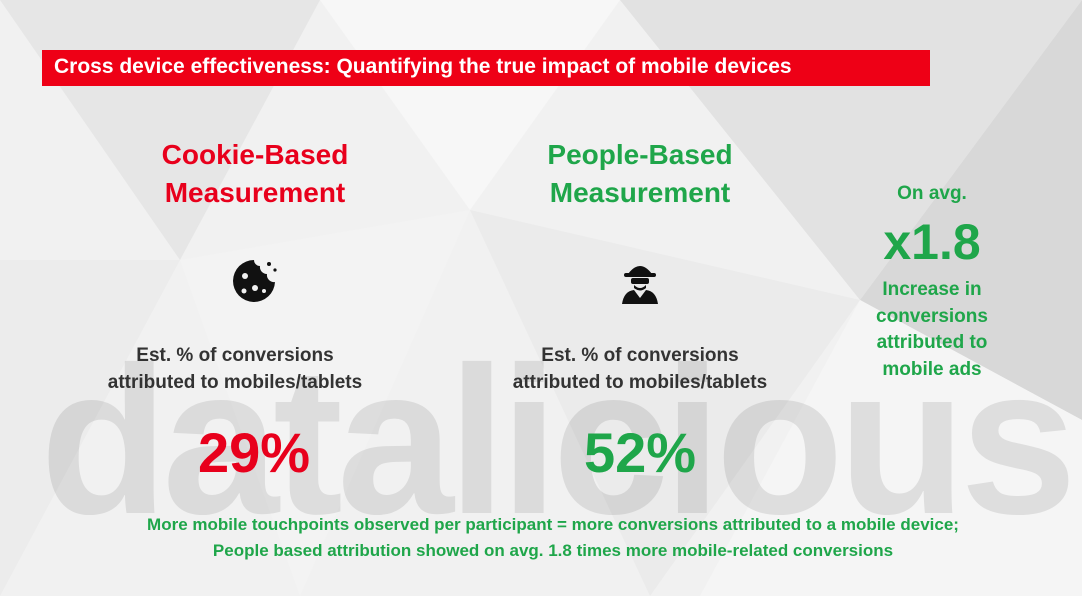  Describe the element at coordinates (932, 193) in the screenshot. I see `side-intro: On avg.` at that location.